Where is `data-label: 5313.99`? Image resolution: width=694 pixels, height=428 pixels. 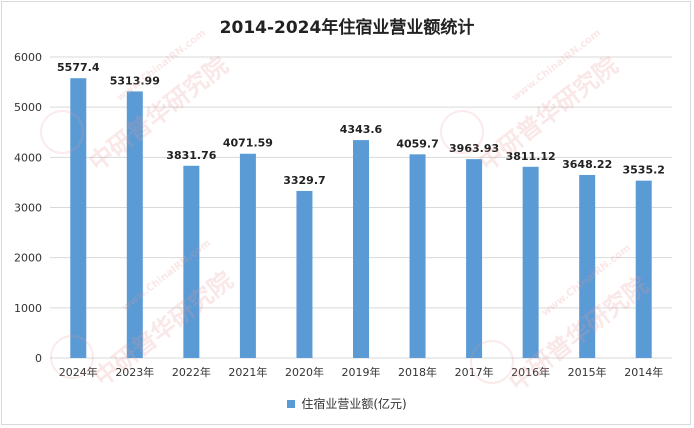
data-label: 5313.99 is located at coordinates (135, 80).